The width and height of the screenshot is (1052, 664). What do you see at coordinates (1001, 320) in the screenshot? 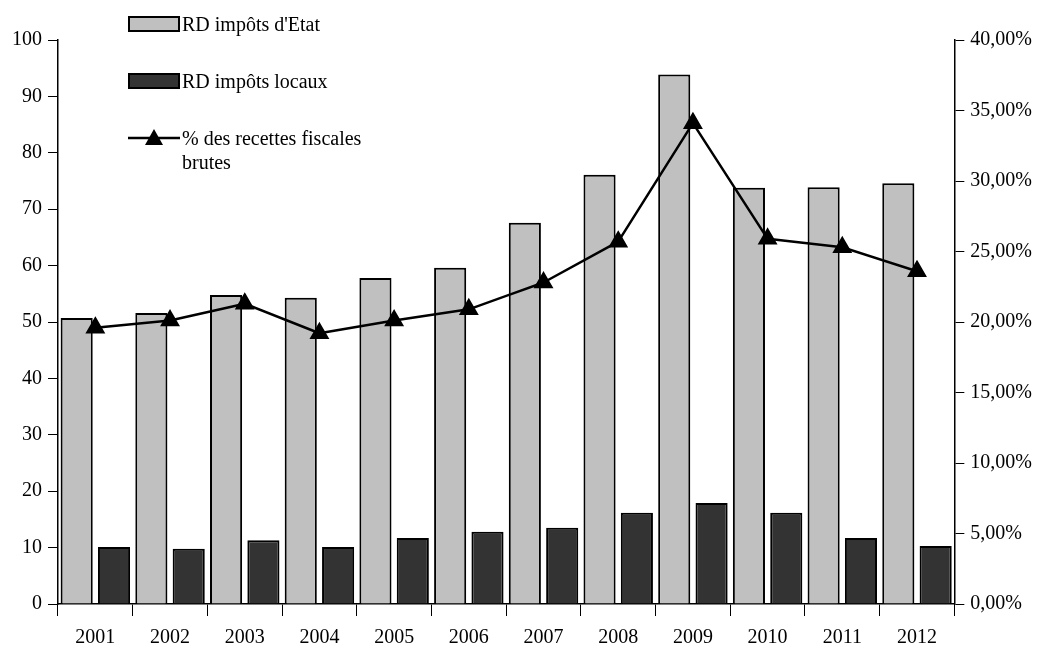
I see `y2-tick-label: 20,00%` at bounding box center [1001, 320].